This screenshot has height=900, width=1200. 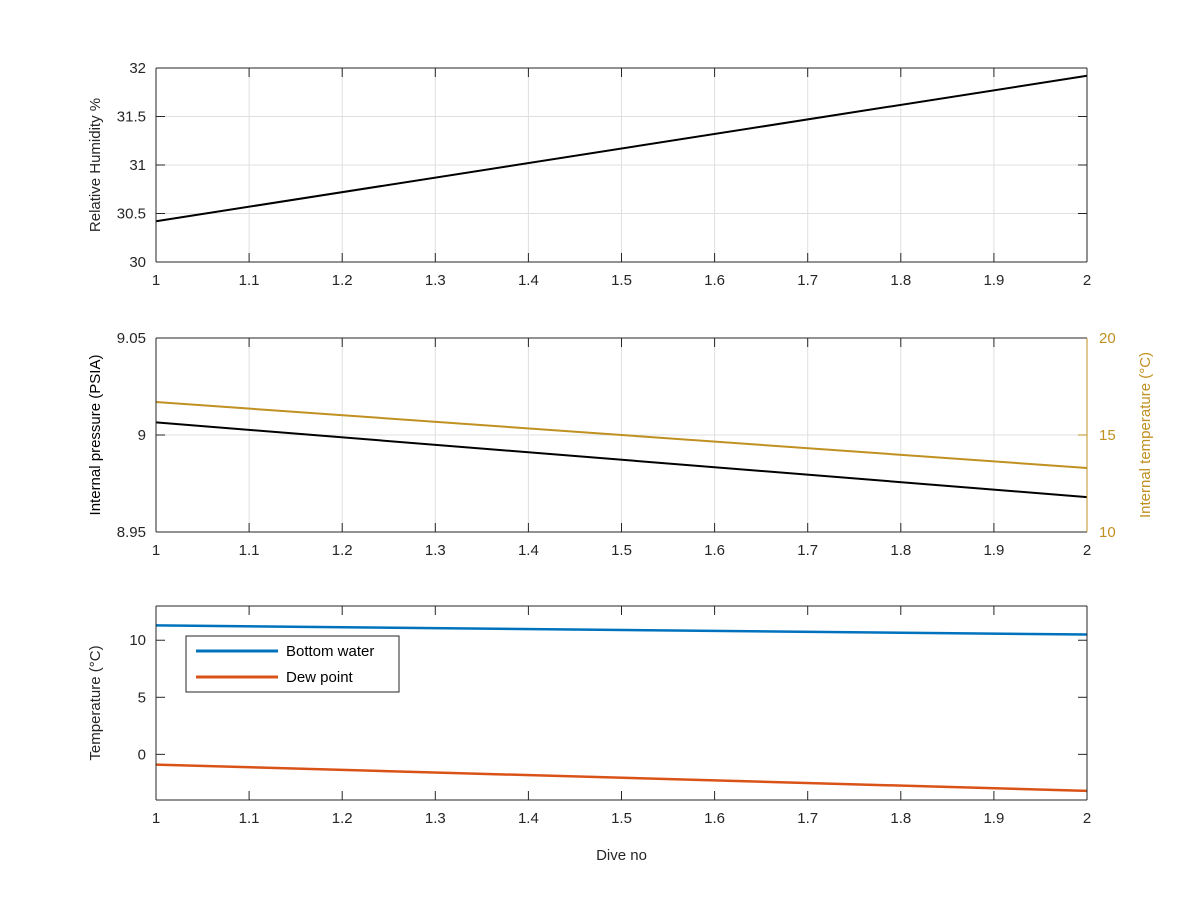 I want to click on y2-axis-label: Internal temperature (°C), so click(x=1145, y=435).